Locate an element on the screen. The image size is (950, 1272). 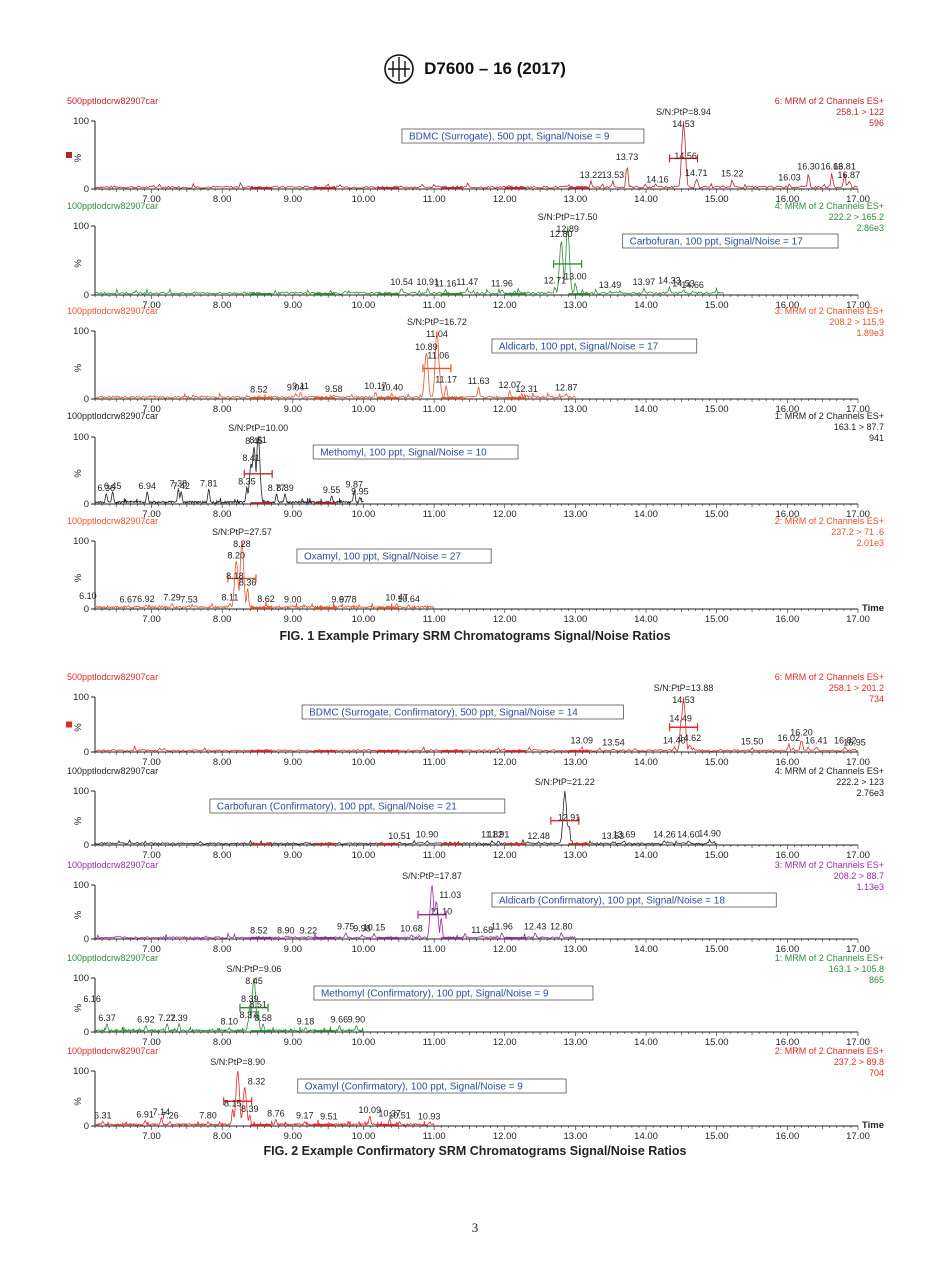
intensity-label: 2.86e3 is located at coordinates (870, 228).